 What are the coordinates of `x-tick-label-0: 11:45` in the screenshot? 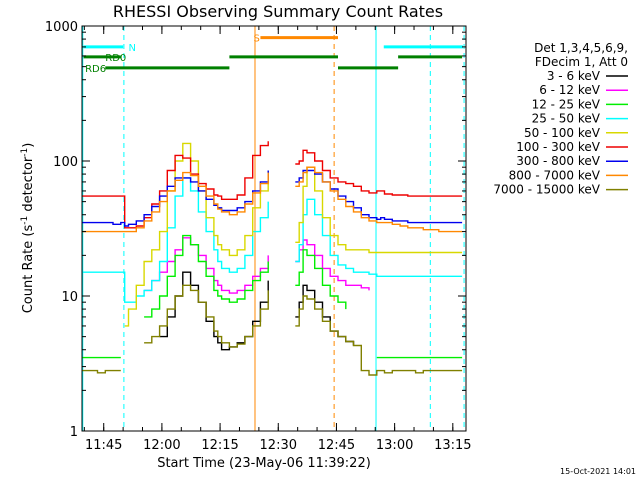 It's located at (103, 445).